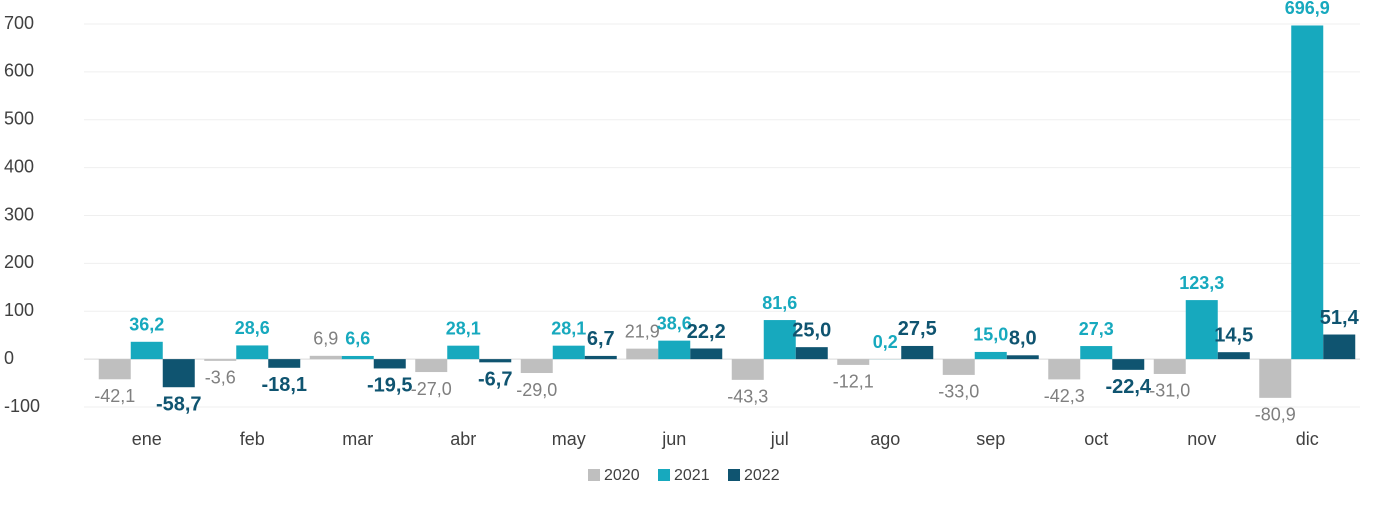 This screenshot has width=1387, height=511. I want to click on data-label: 28,6, so click(252, 328).